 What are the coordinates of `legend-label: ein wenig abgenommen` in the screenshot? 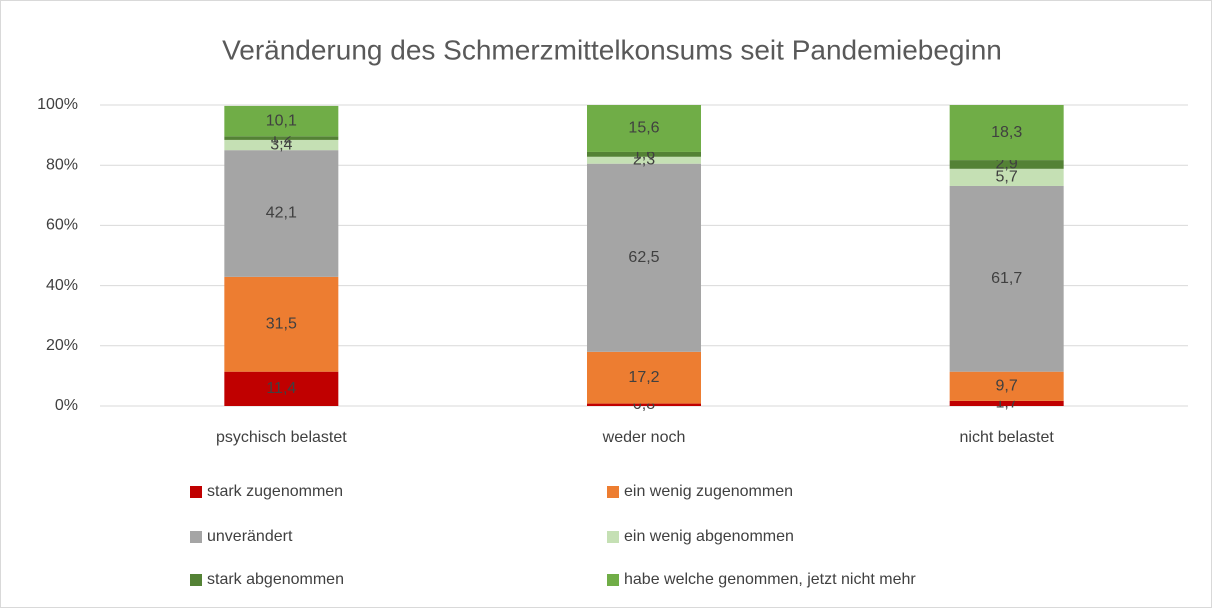 It's located at (709, 536).